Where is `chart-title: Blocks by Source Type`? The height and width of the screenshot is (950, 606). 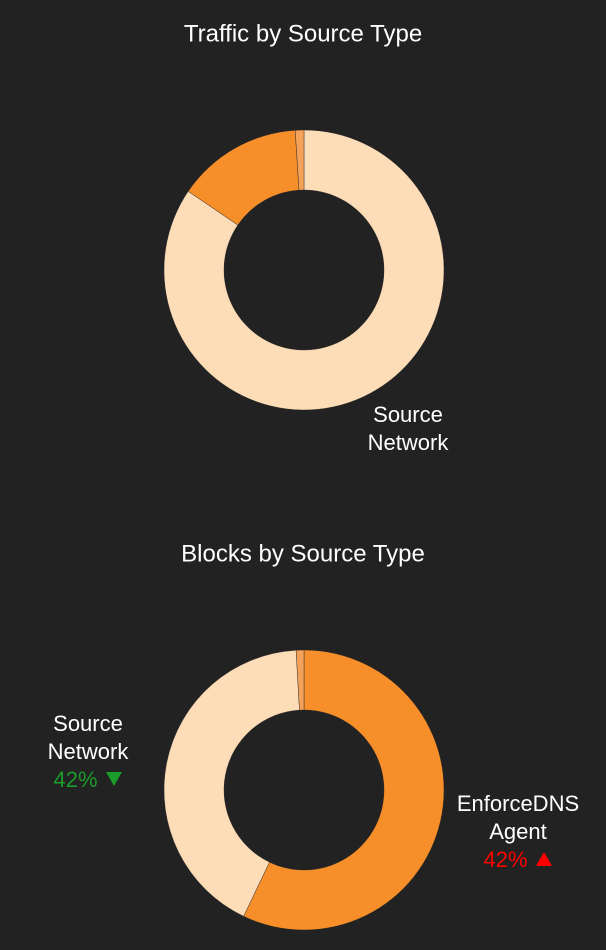 chart-title: Blocks by Source Type is located at coordinates (303, 553).